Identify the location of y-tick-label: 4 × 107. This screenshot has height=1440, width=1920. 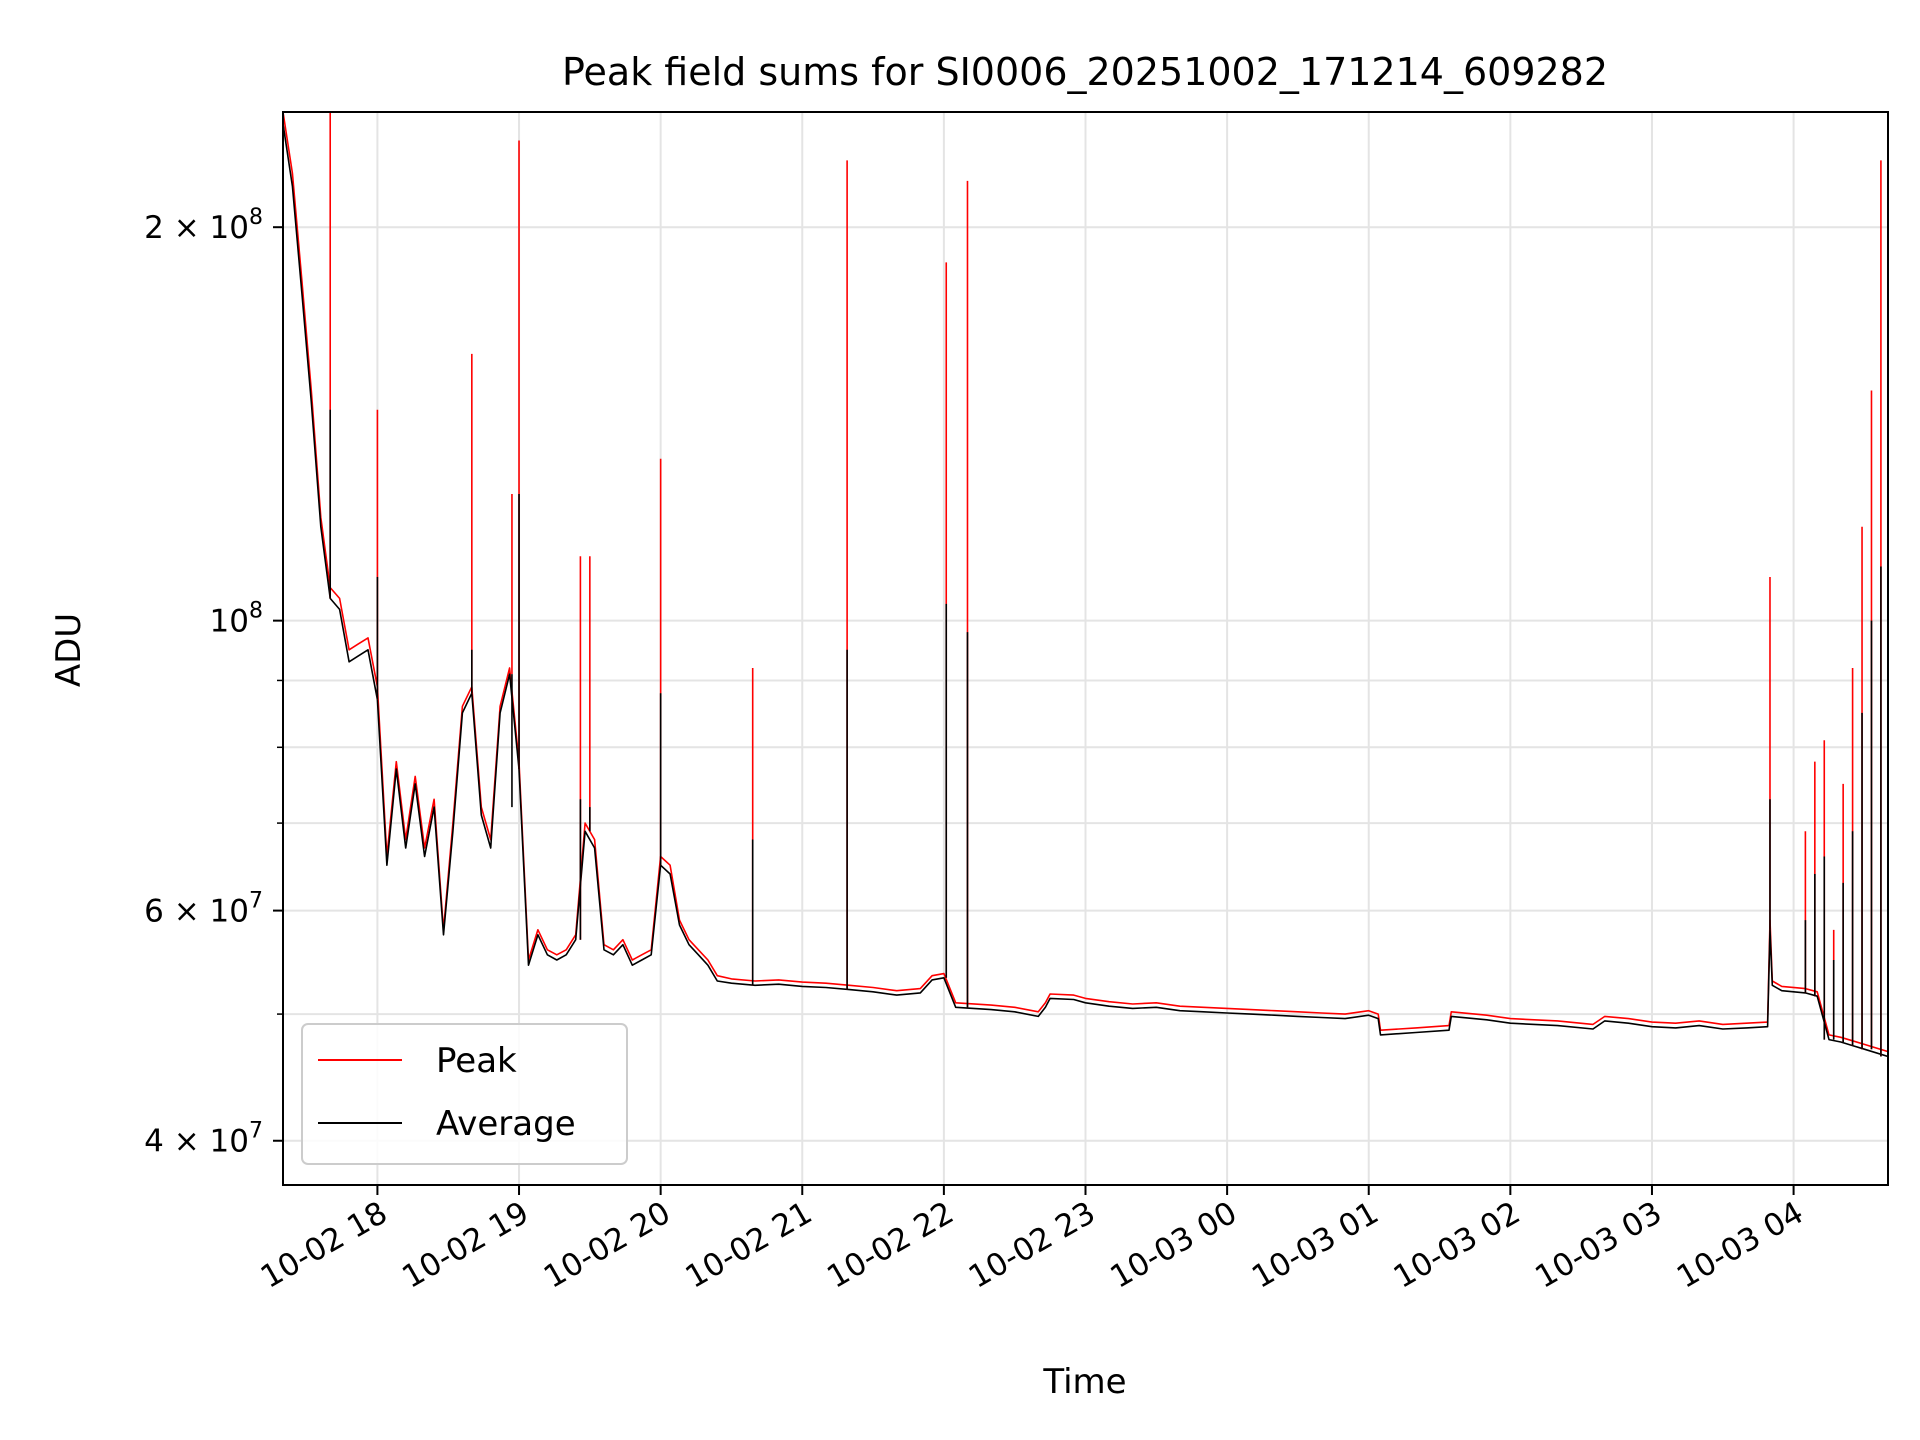
(203, 1139).